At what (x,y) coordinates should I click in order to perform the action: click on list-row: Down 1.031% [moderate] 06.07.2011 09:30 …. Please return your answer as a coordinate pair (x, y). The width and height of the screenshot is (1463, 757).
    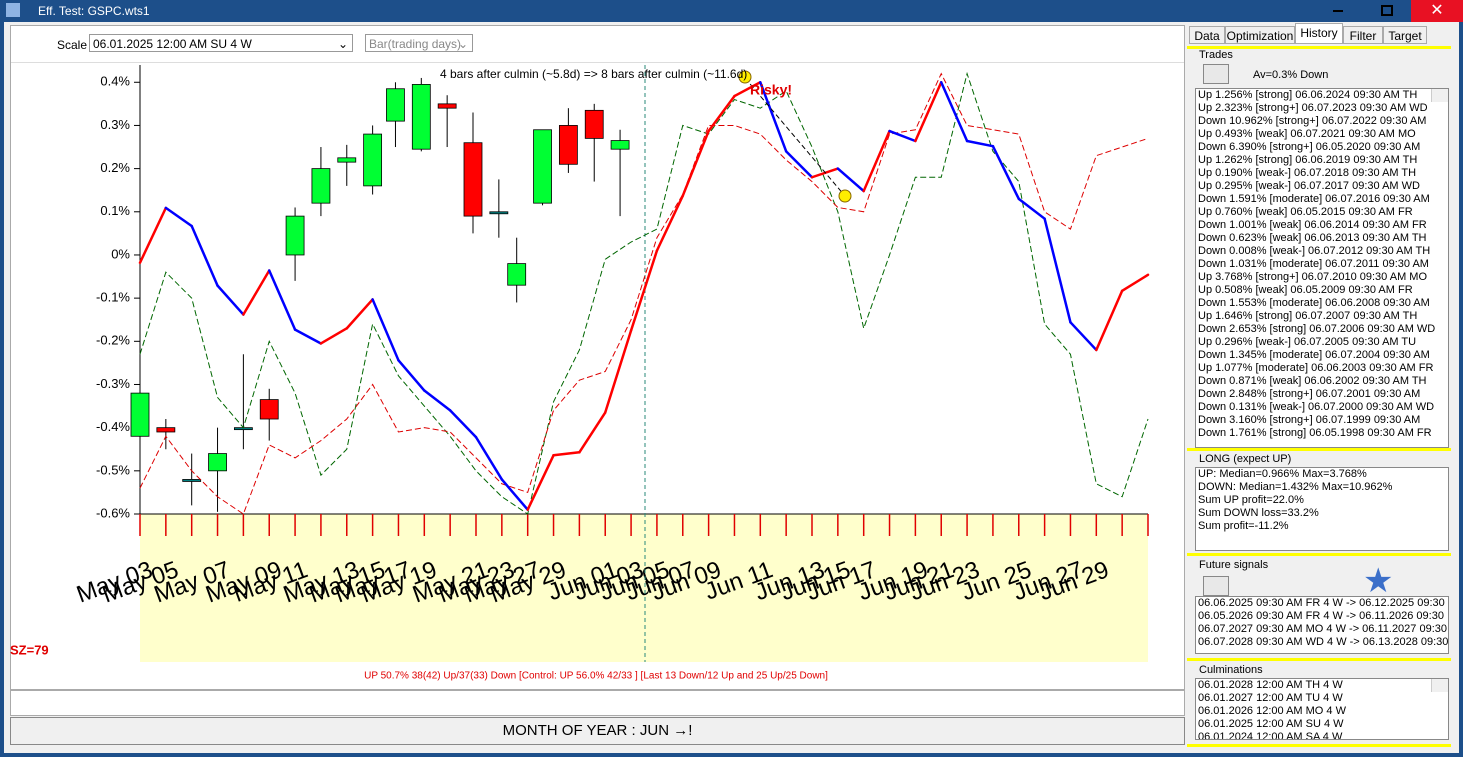
    Looking at the image, I should click on (1313, 264).